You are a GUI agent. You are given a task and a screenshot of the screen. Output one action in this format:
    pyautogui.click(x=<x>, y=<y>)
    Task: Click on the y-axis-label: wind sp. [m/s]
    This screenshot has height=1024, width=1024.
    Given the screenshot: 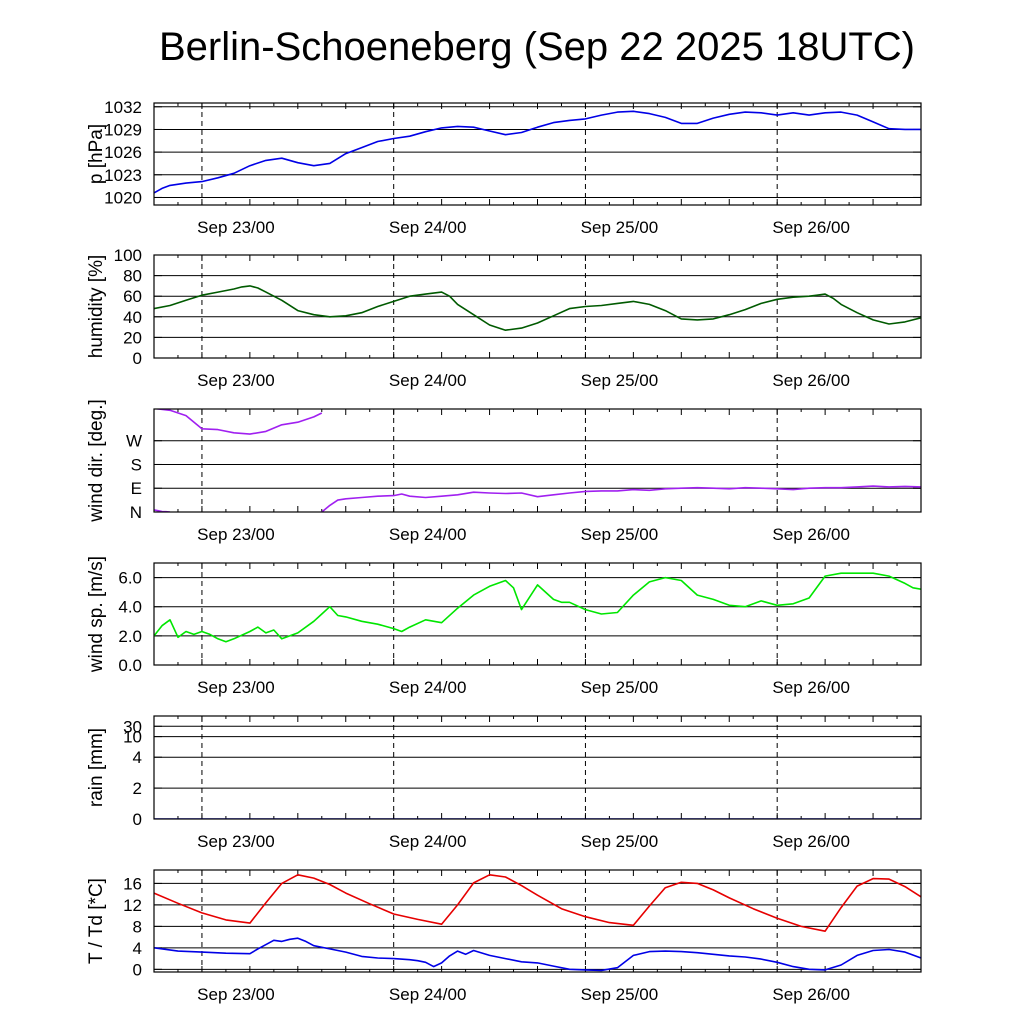 What is the action you would take?
    pyautogui.click(x=96, y=614)
    